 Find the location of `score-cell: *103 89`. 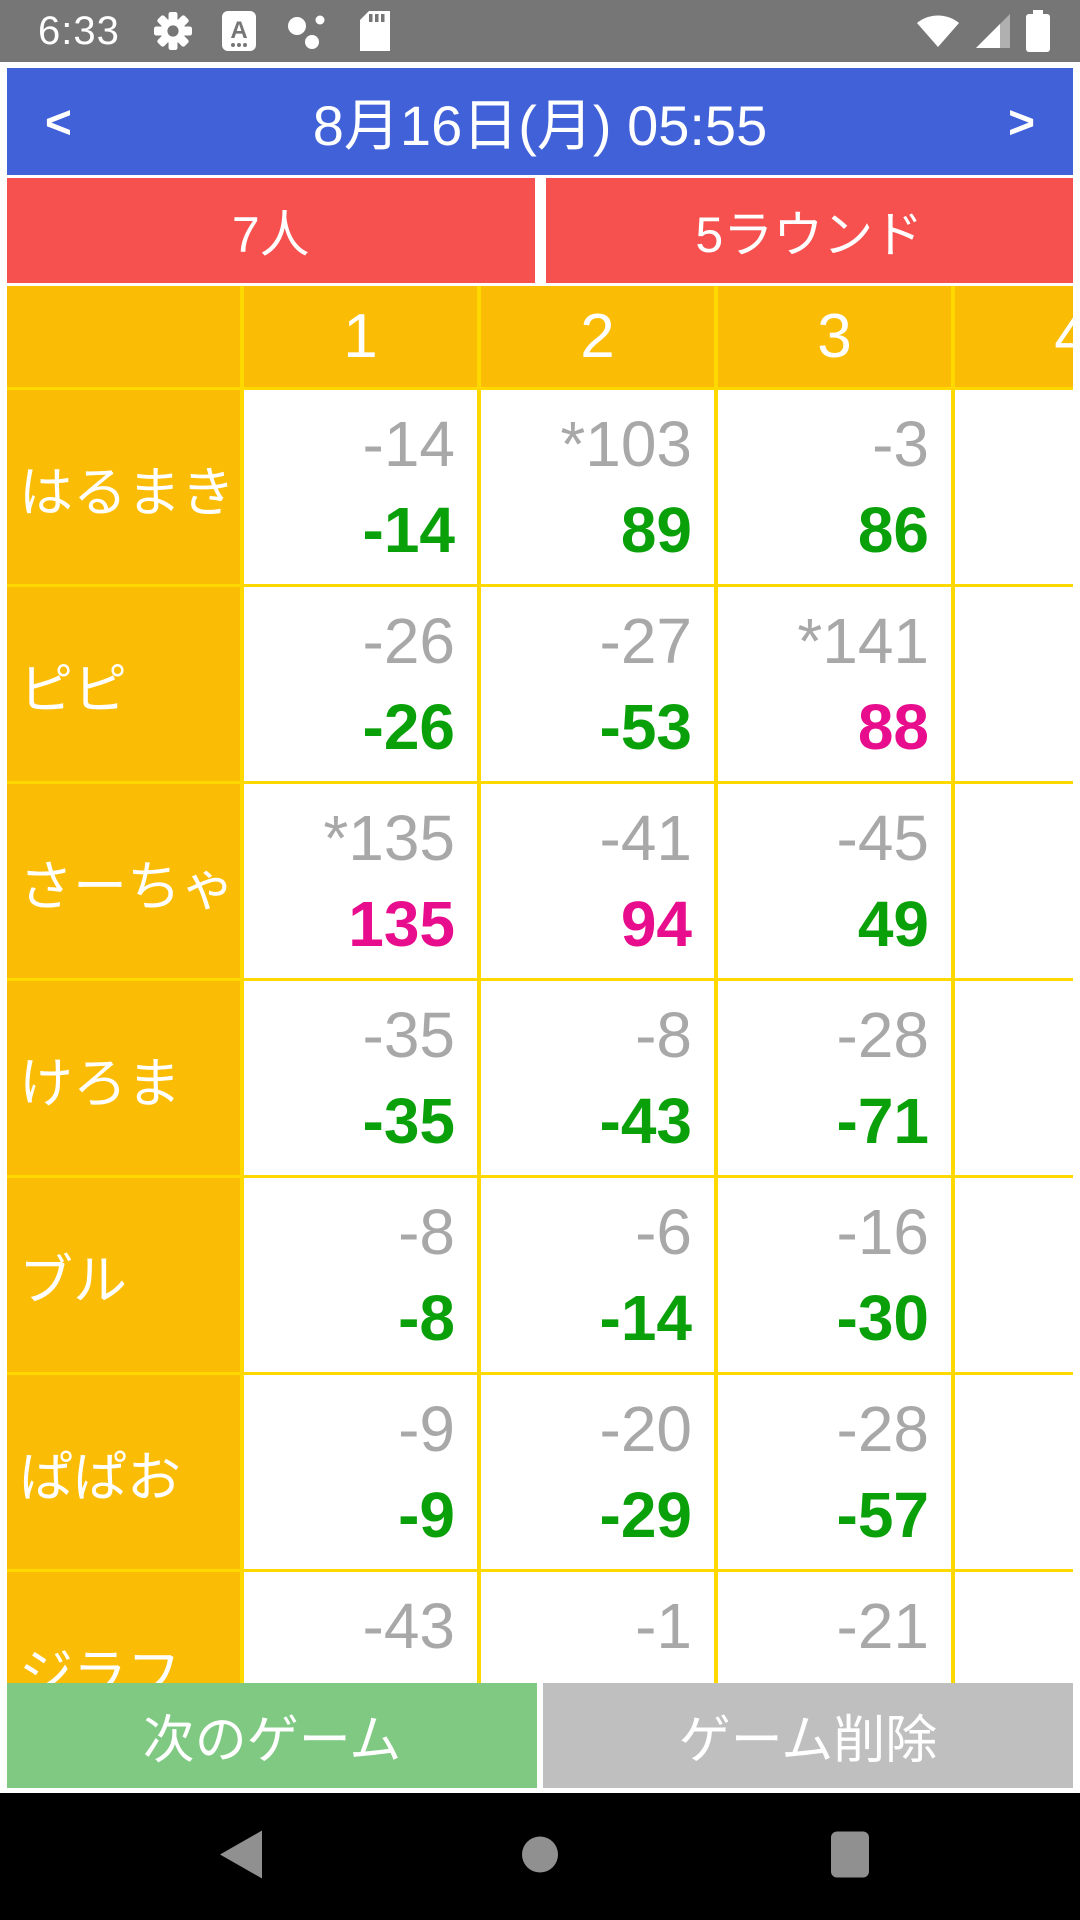

score-cell: *103 89 is located at coordinates (595, 488).